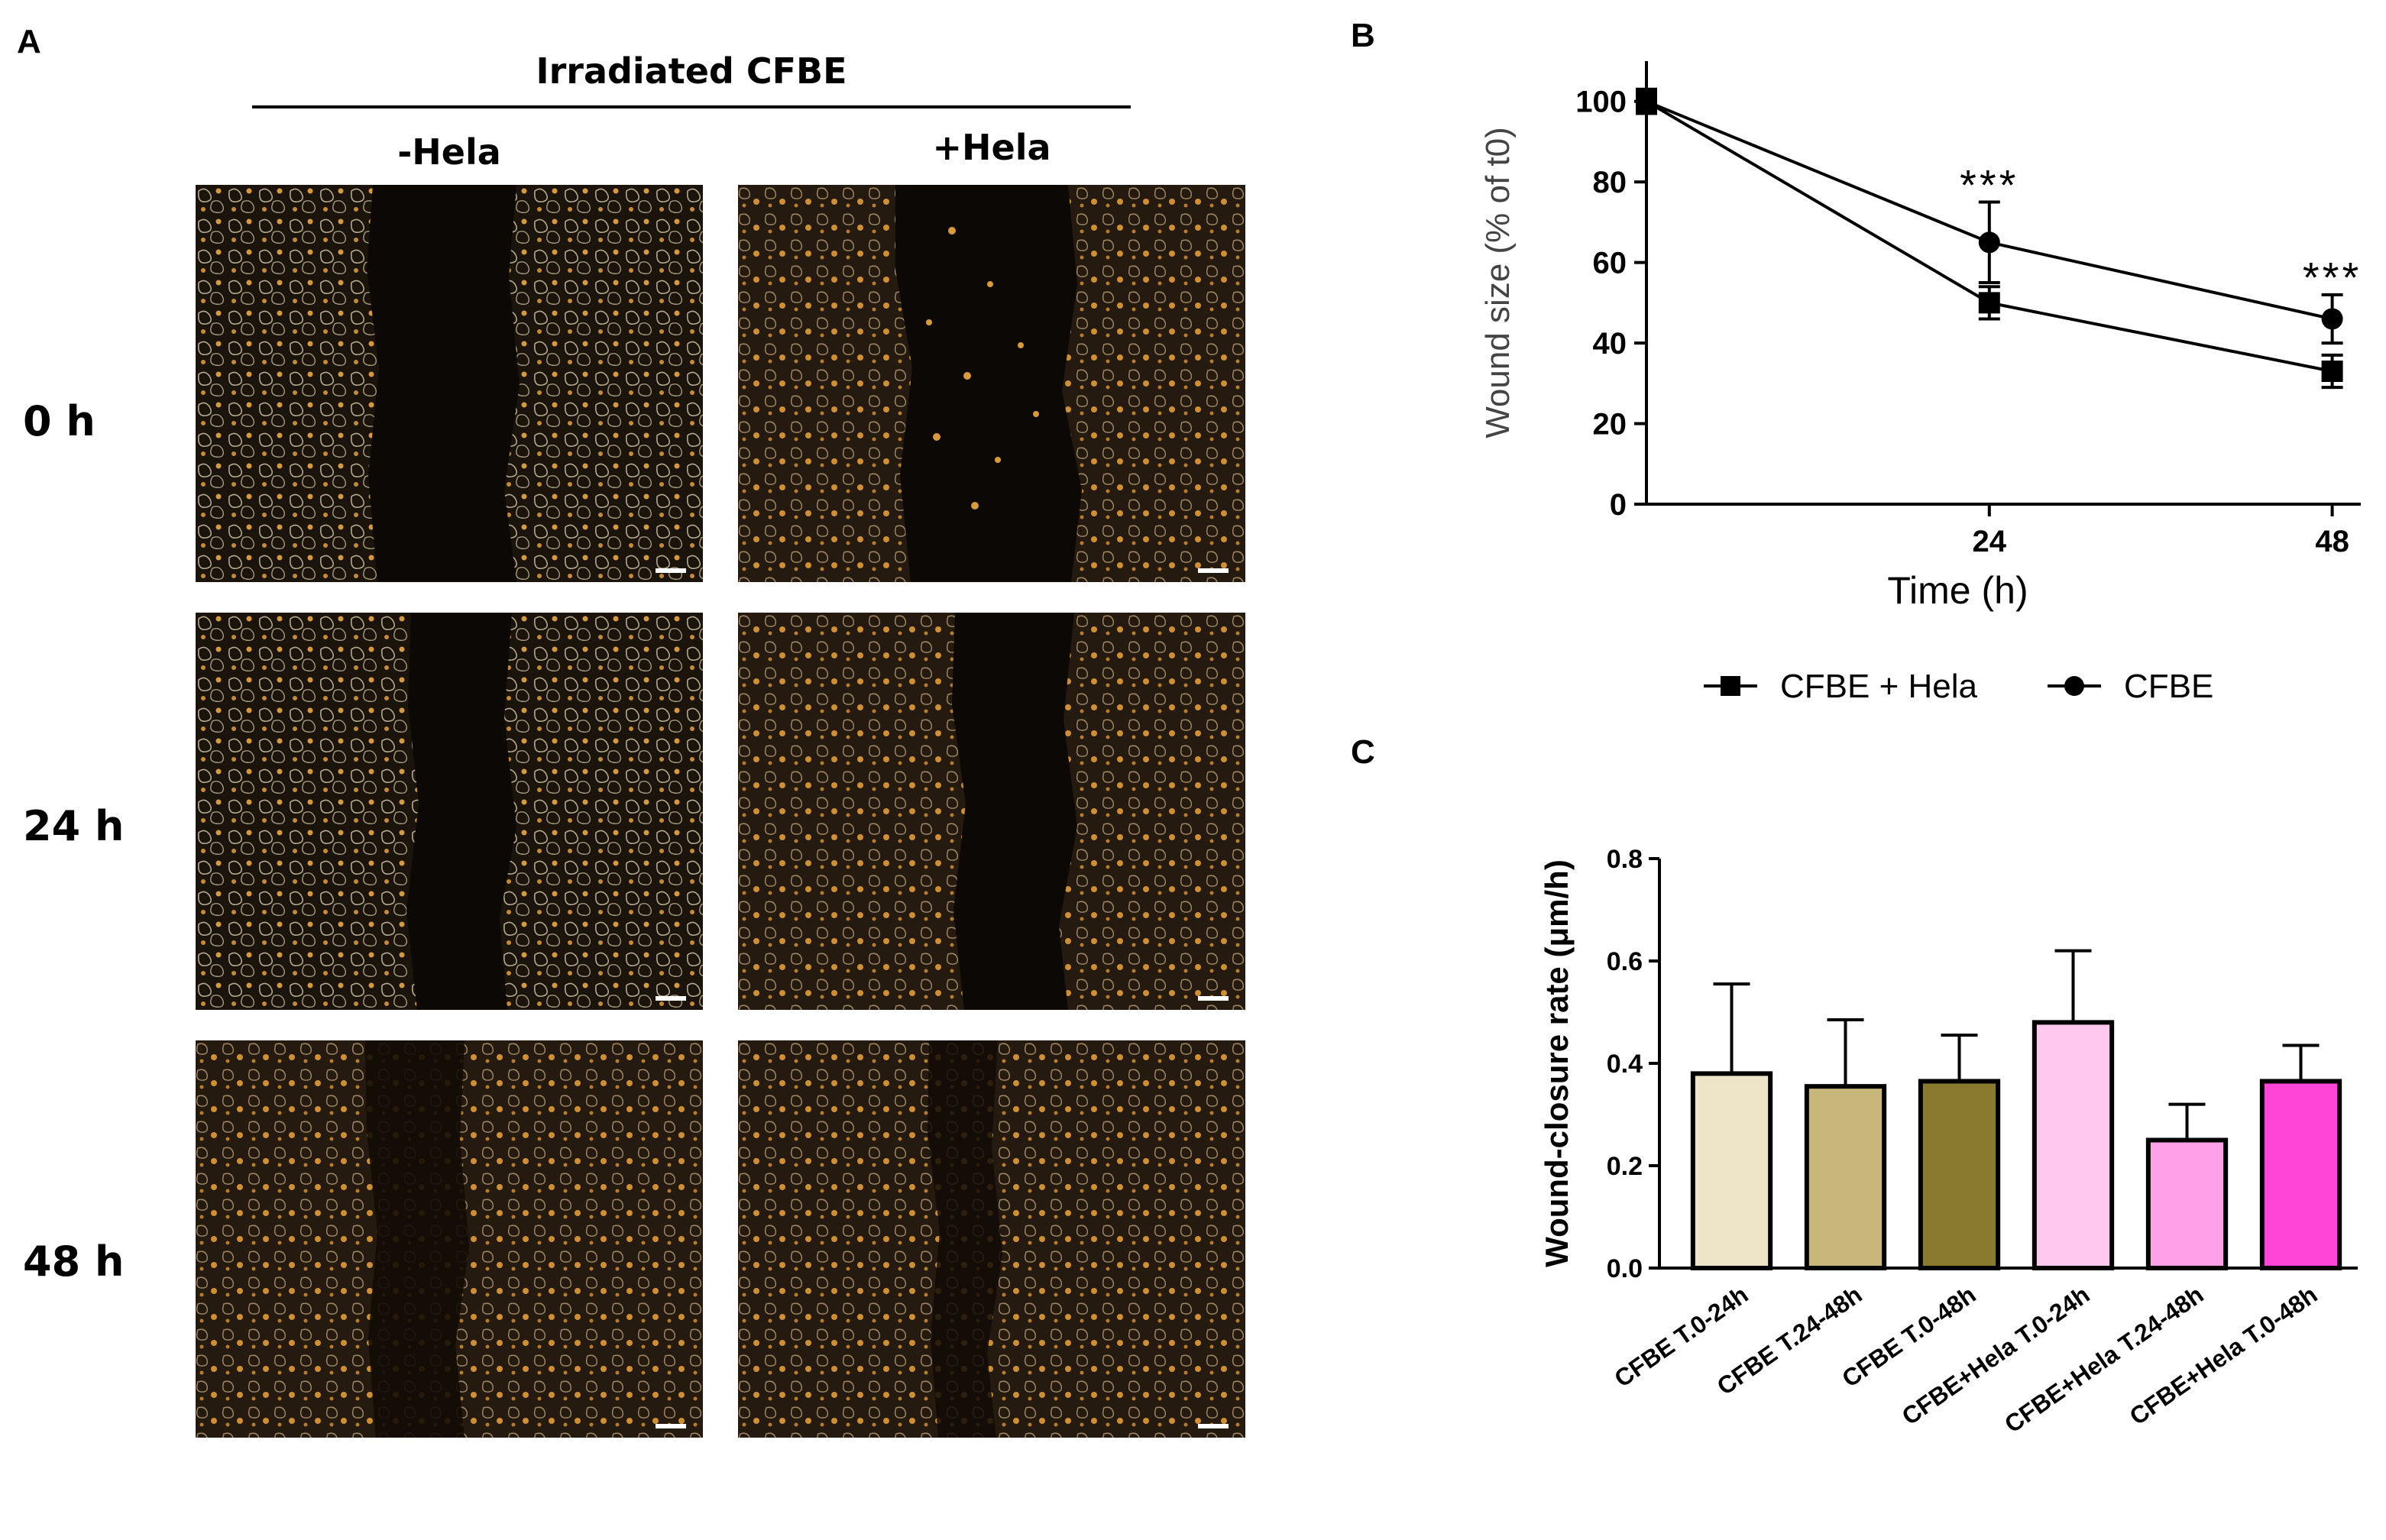  What do you see at coordinates (991, 147) in the screenshot?
I see `column-label-plus-hela: +Hela` at bounding box center [991, 147].